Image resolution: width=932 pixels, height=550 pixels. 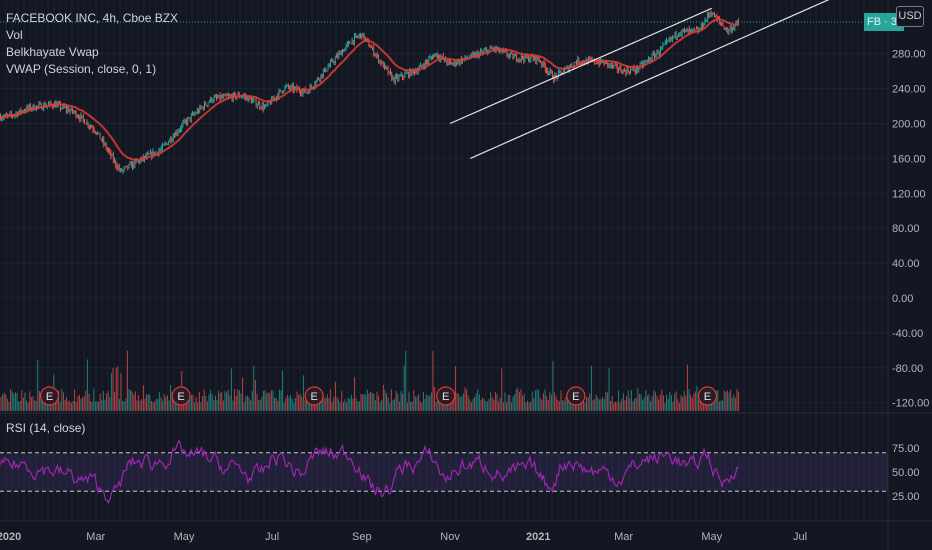 I want to click on price-tick-label: 160.00, so click(x=909, y=159).